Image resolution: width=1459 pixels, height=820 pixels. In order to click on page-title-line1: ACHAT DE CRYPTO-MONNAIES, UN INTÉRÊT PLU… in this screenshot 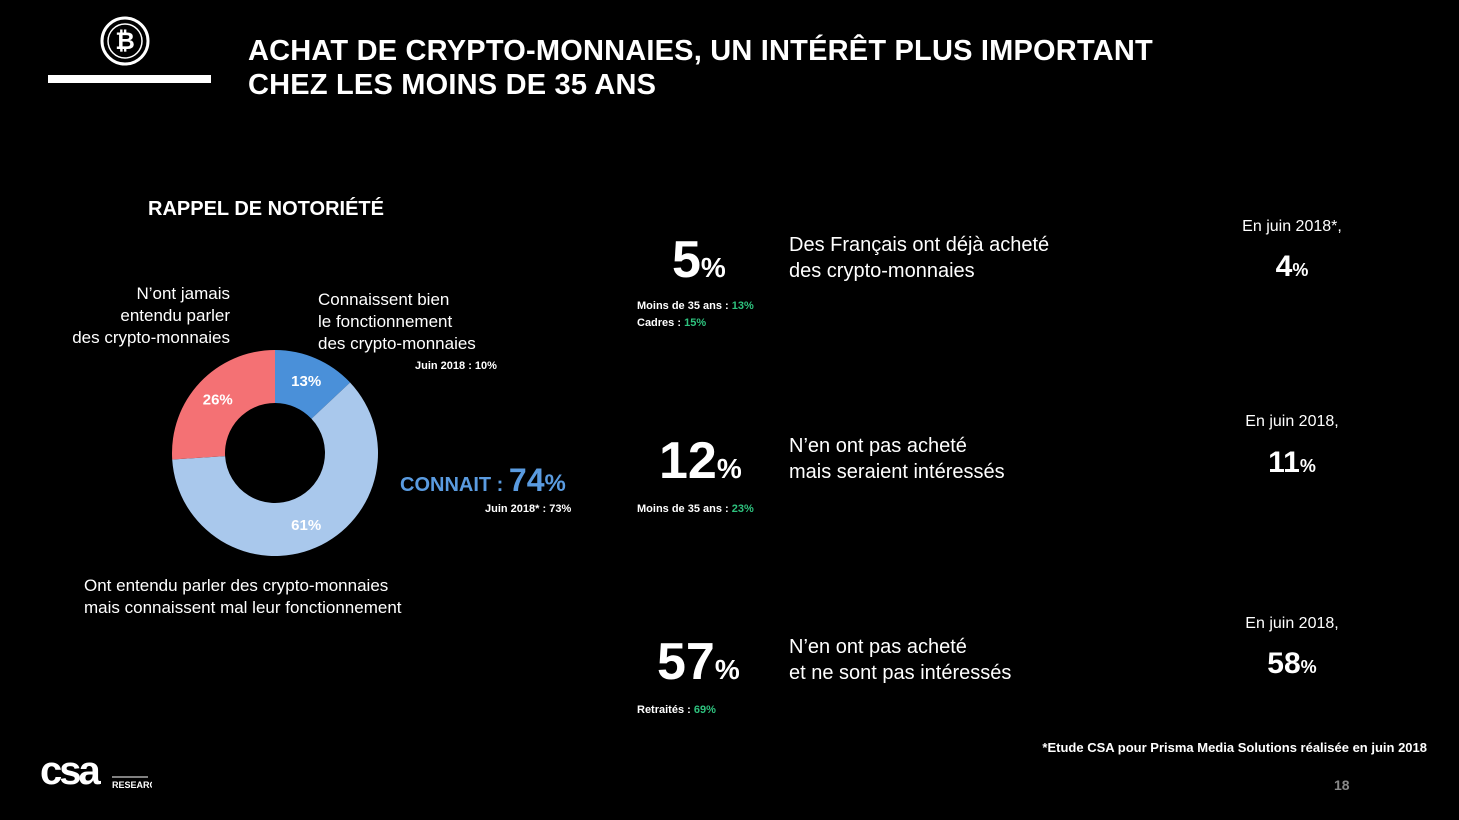, I will do `click(700, 51)`.